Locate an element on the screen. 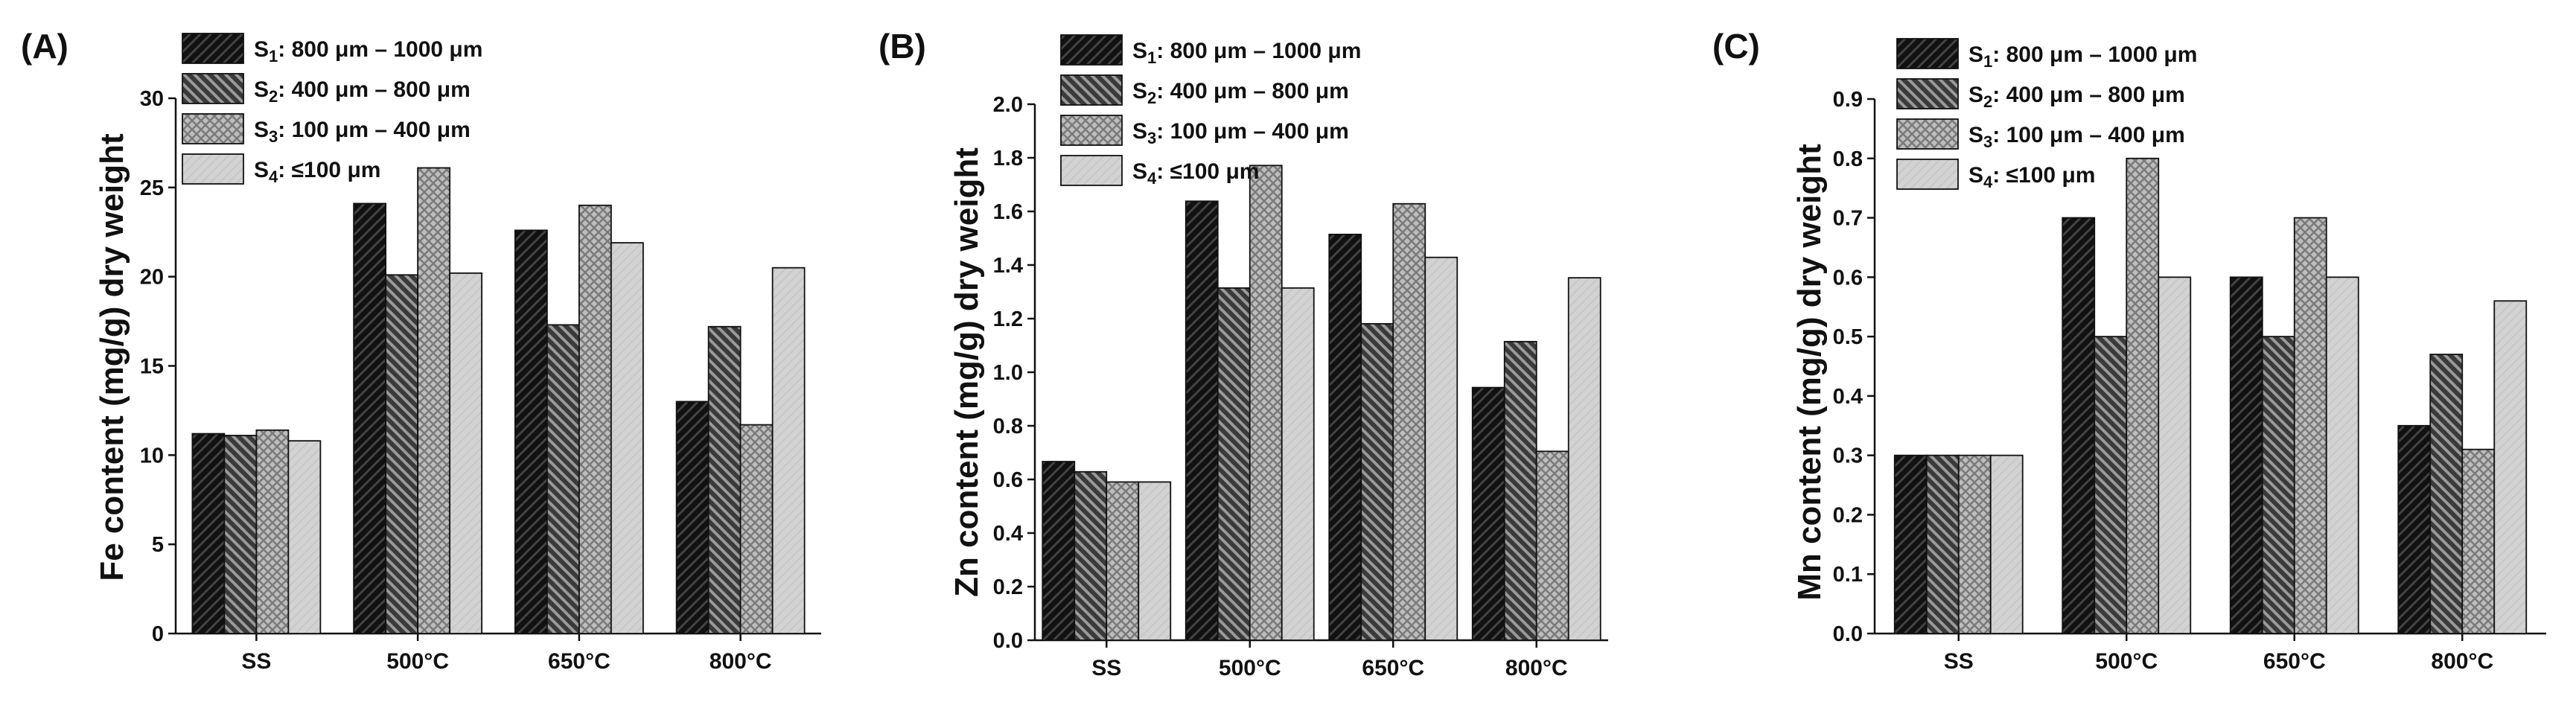 This screenshot has width=2576, height=705. y-tick-label-a: 15 is located at coordinates (152, 367).